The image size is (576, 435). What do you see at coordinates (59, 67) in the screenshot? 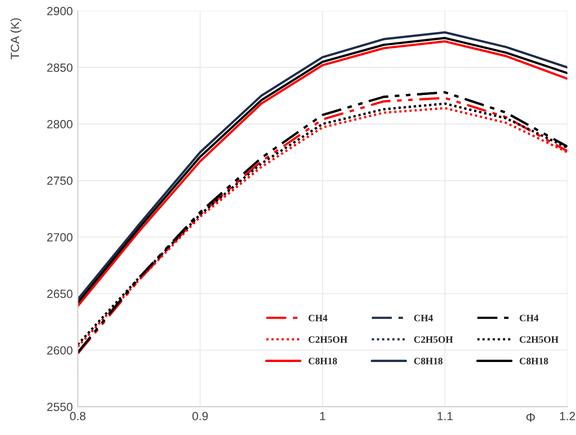
I see `y-tick-label: 2850` at bounding box center [59, 67].